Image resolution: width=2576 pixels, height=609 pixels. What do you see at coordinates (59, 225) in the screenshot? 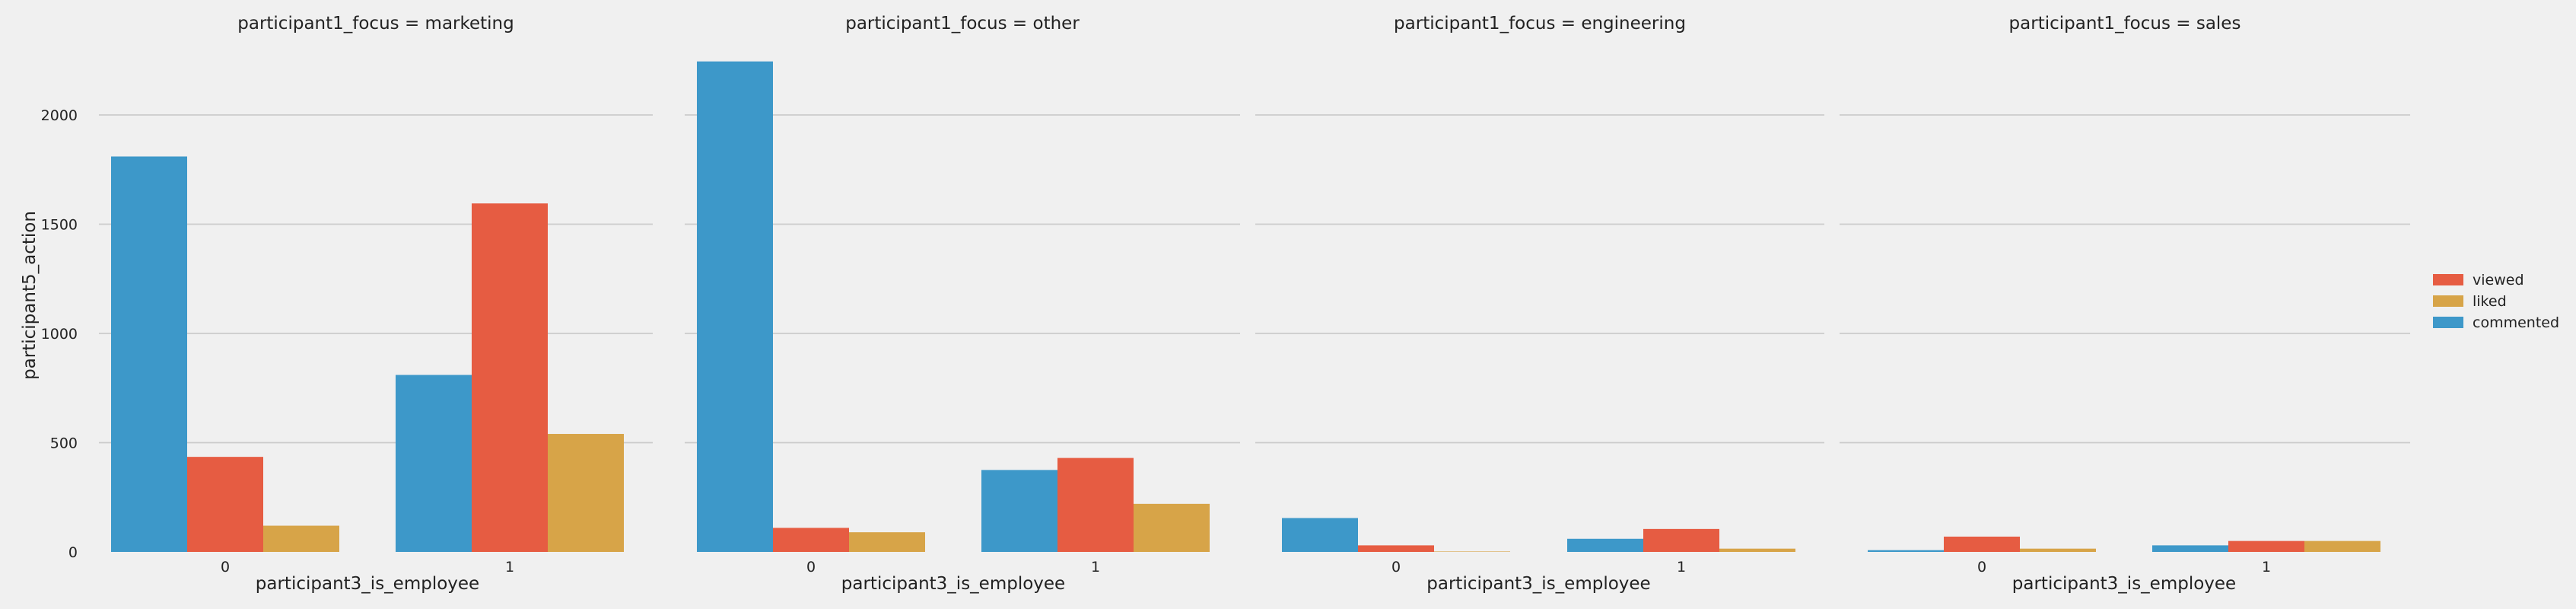
I see `y-tick-label: 1500` at bounding box center [59, 225].